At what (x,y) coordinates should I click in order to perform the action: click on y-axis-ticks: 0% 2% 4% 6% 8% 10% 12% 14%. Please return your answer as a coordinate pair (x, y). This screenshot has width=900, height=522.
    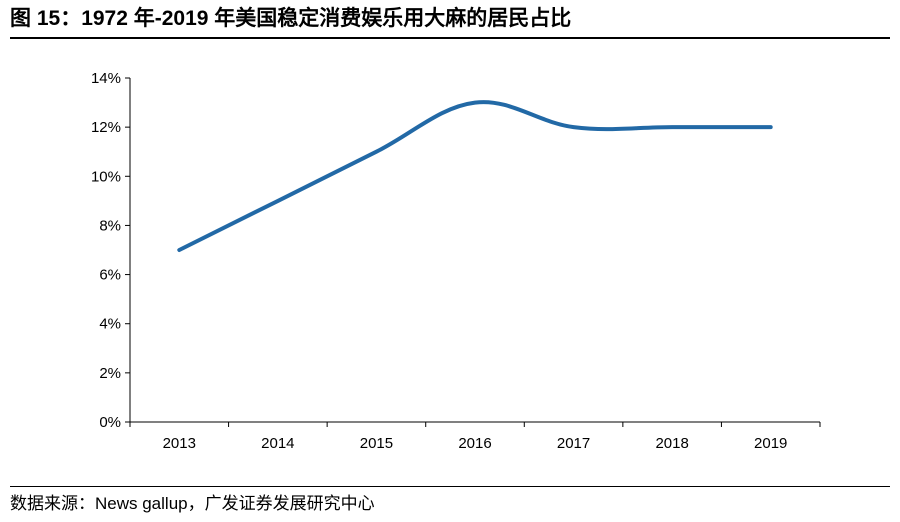
    Looking at the image, I should click on (110, 250).